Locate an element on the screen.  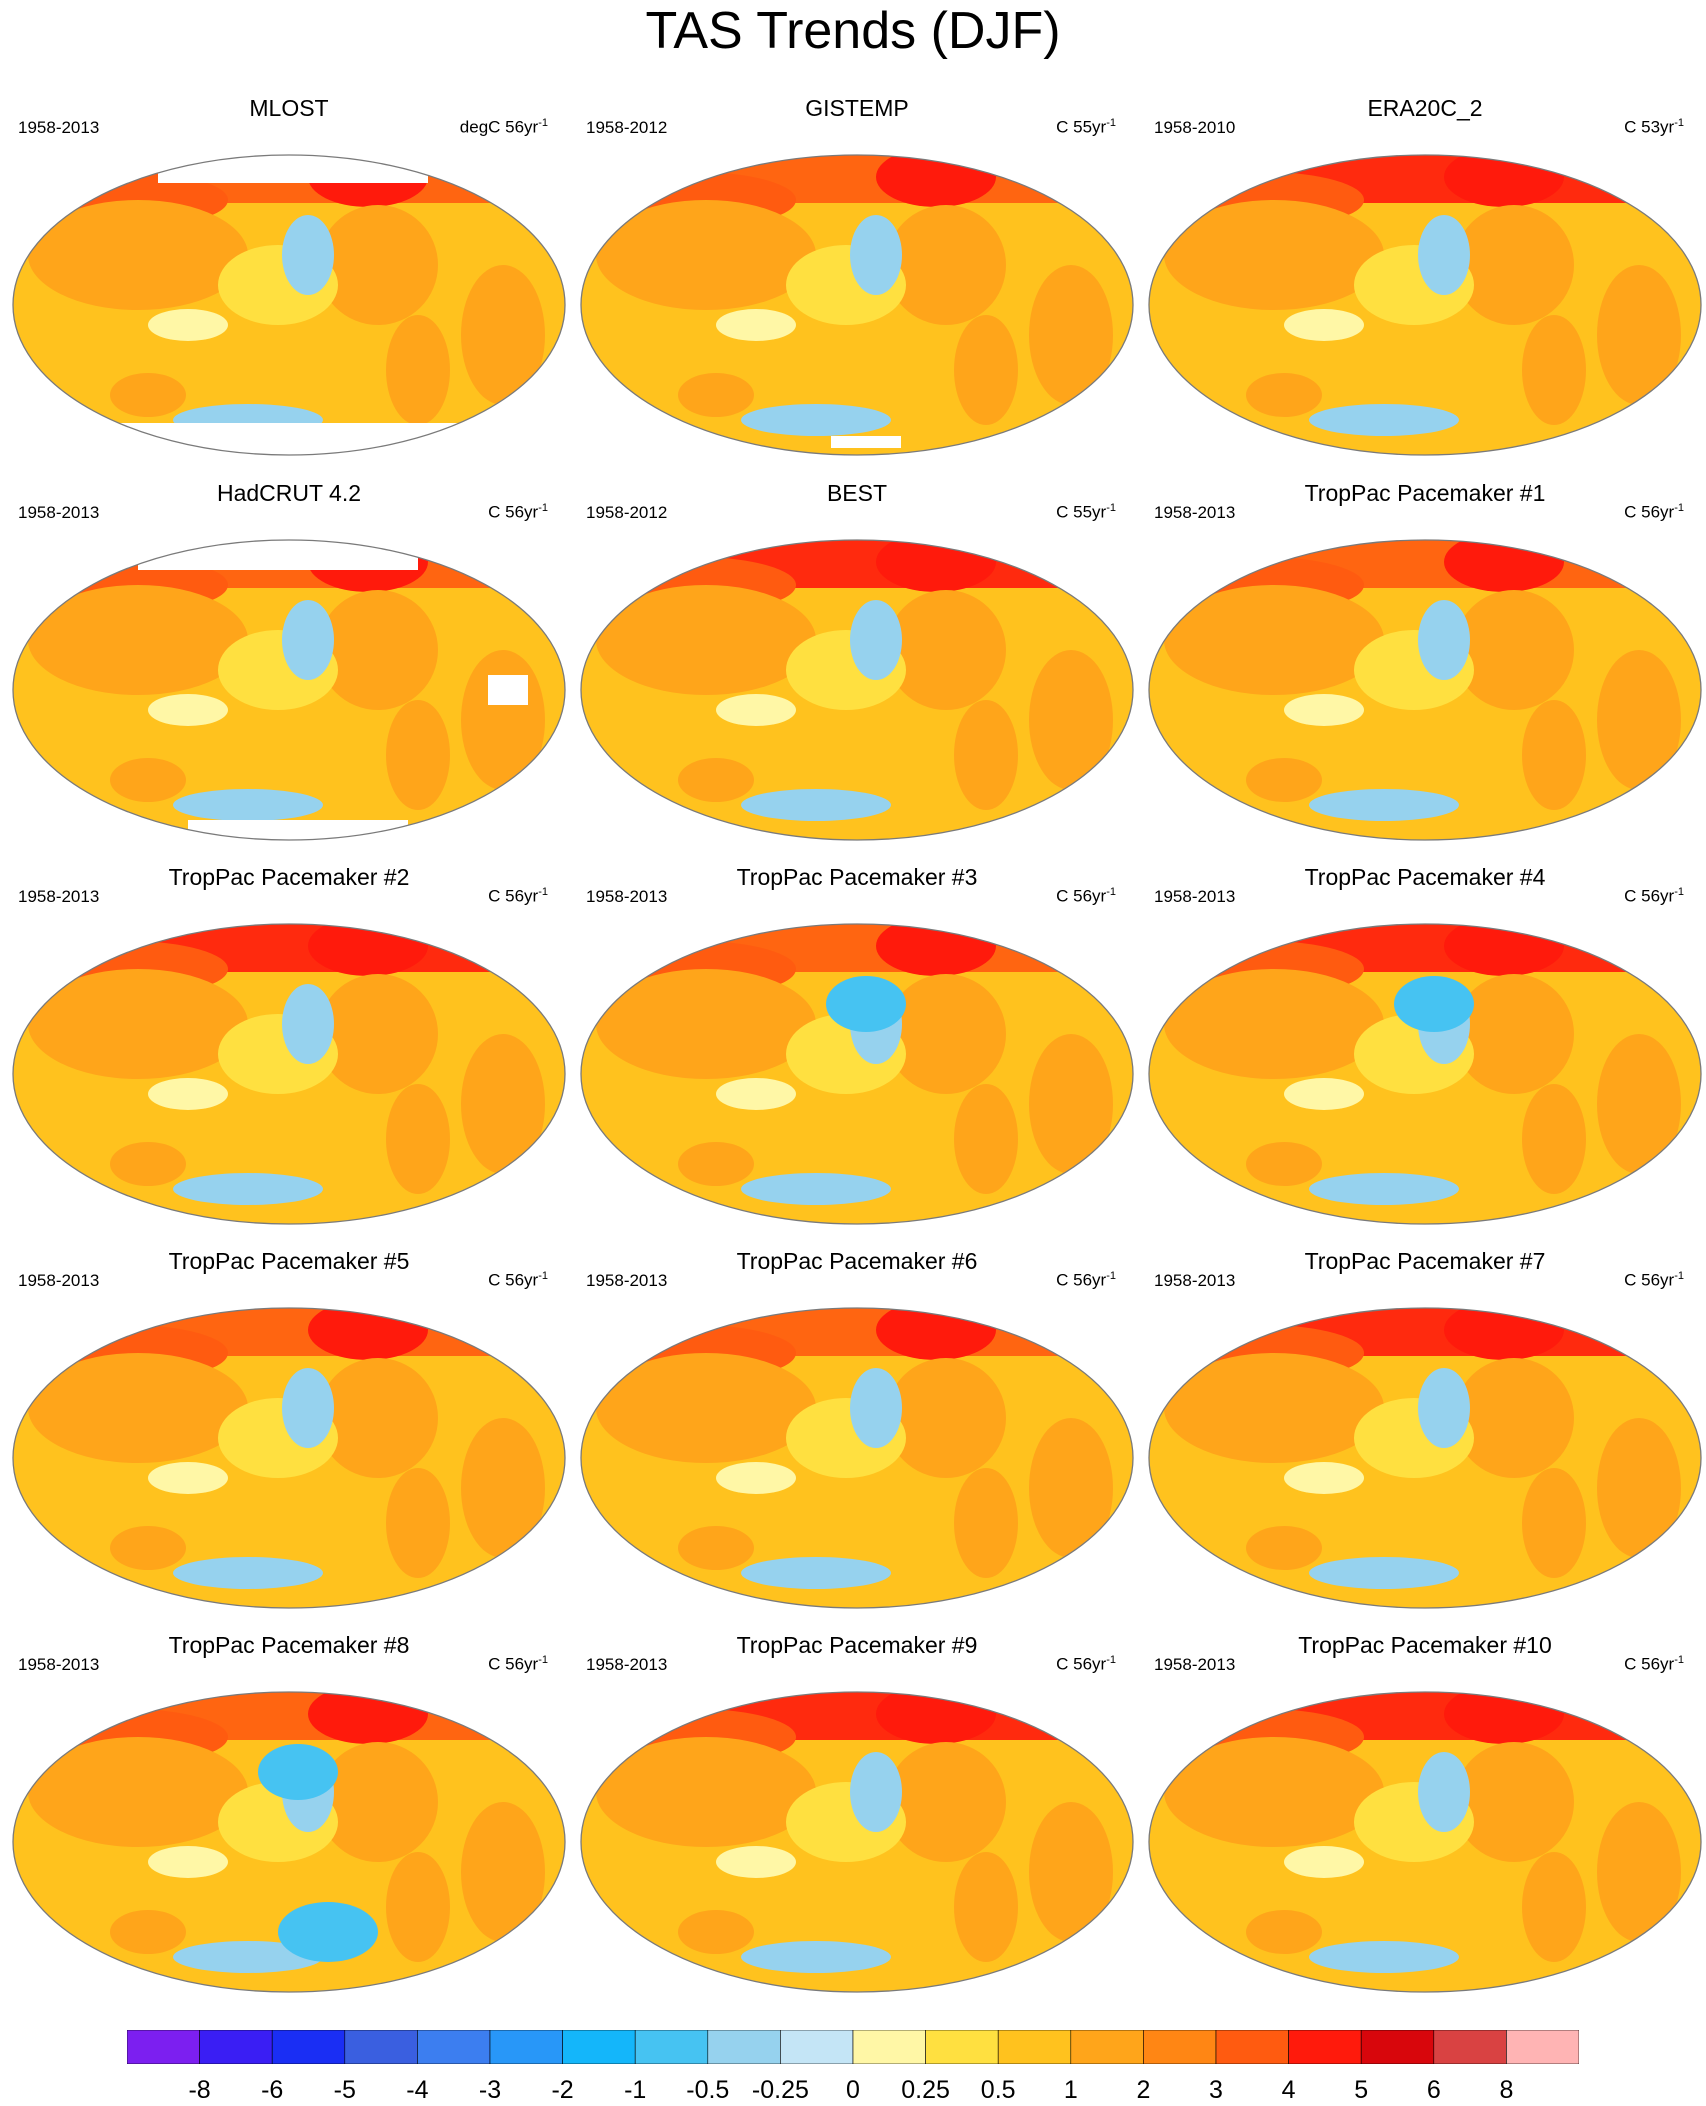
map-panel: TropPac Pacemaker #8 1958-2013 C 56yr-1 is located at coordinates (289, 1817).